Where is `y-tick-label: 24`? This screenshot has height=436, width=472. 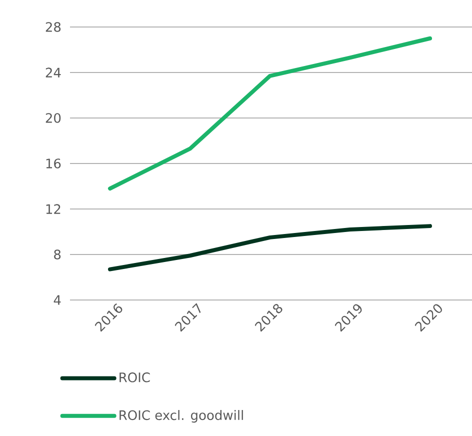
y-tick-label: 24 is located at coordinates (53, 73).